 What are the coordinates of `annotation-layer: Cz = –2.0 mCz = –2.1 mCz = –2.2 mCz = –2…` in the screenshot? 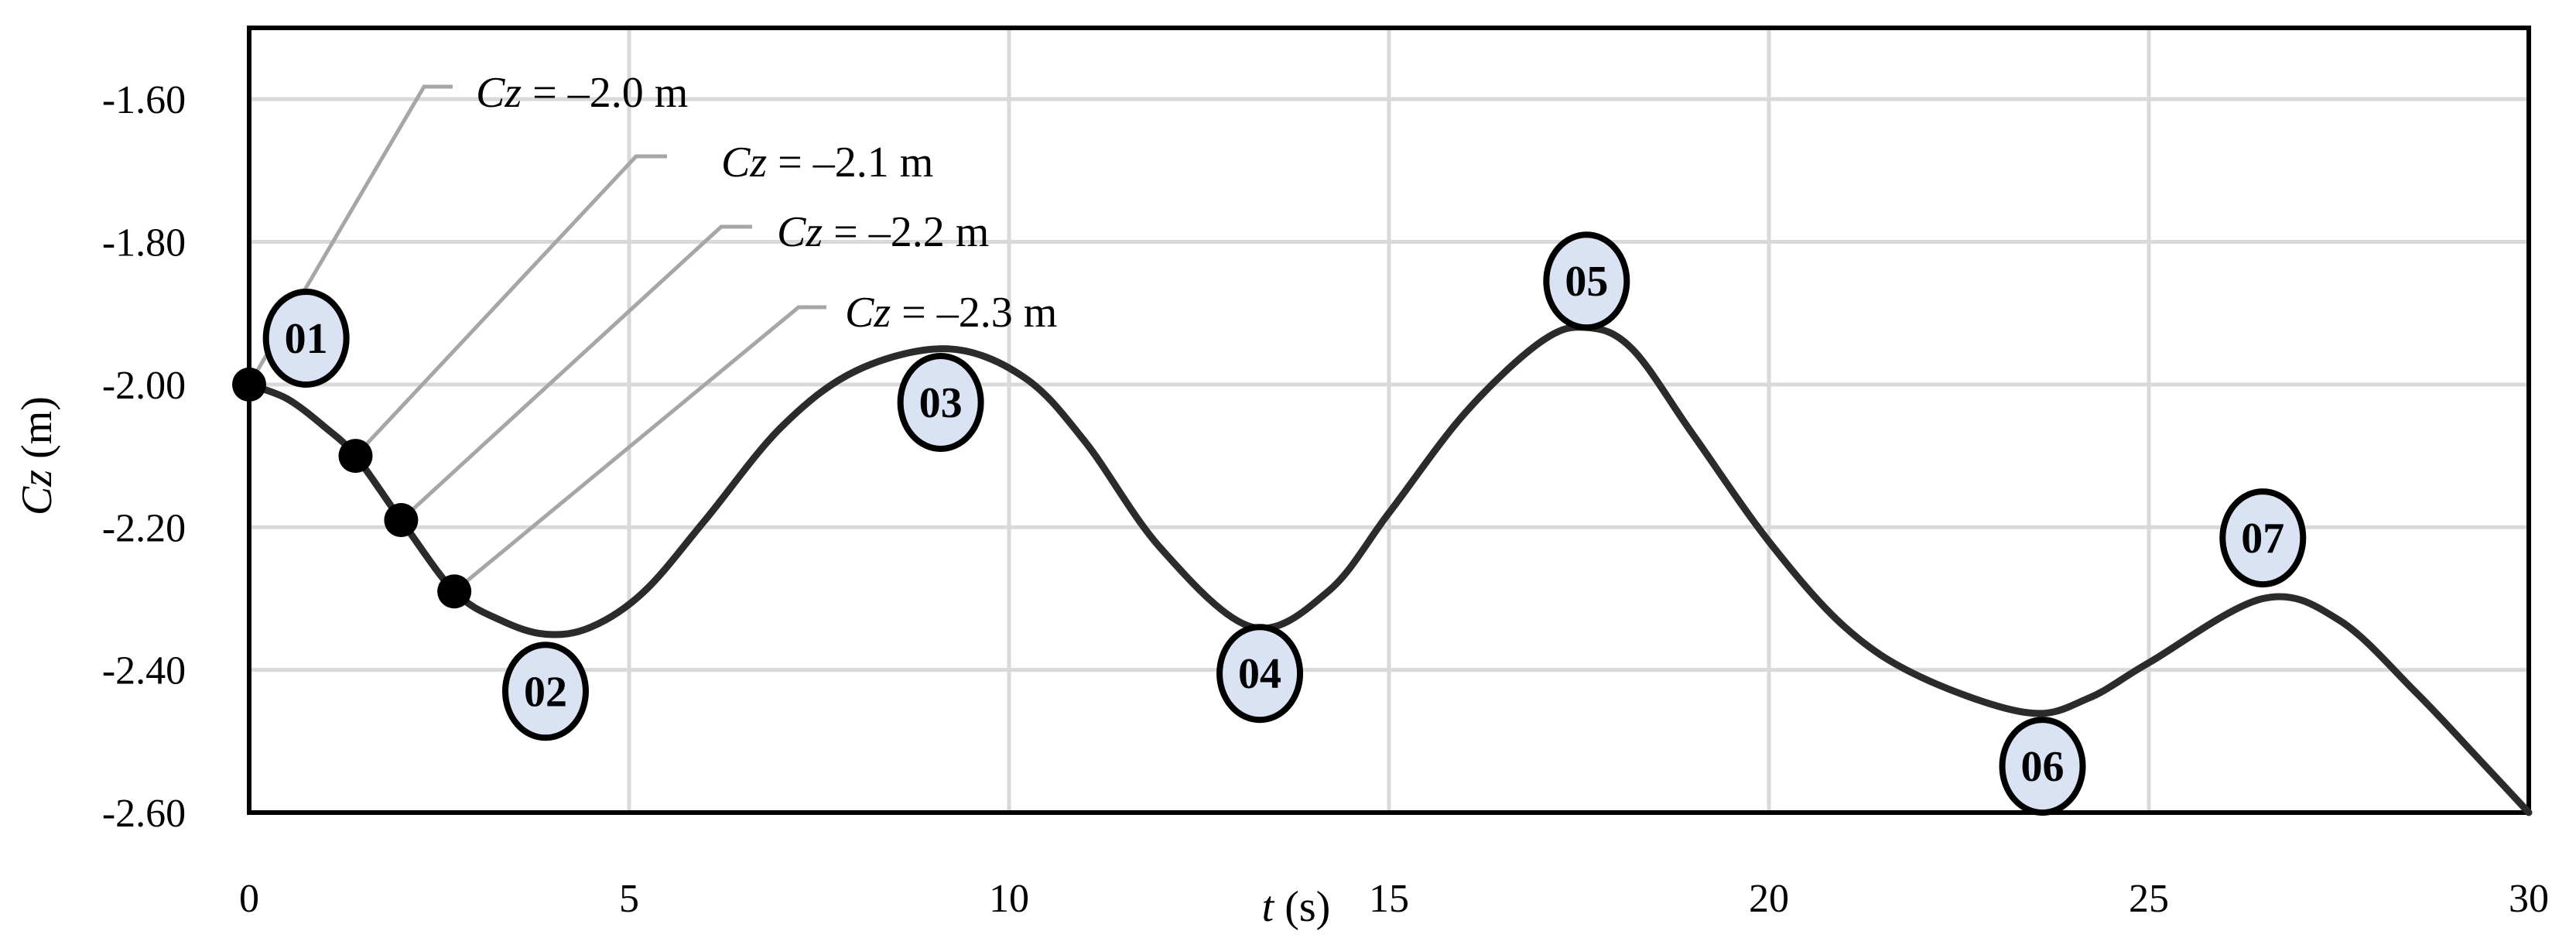 It's located at (767, 203).